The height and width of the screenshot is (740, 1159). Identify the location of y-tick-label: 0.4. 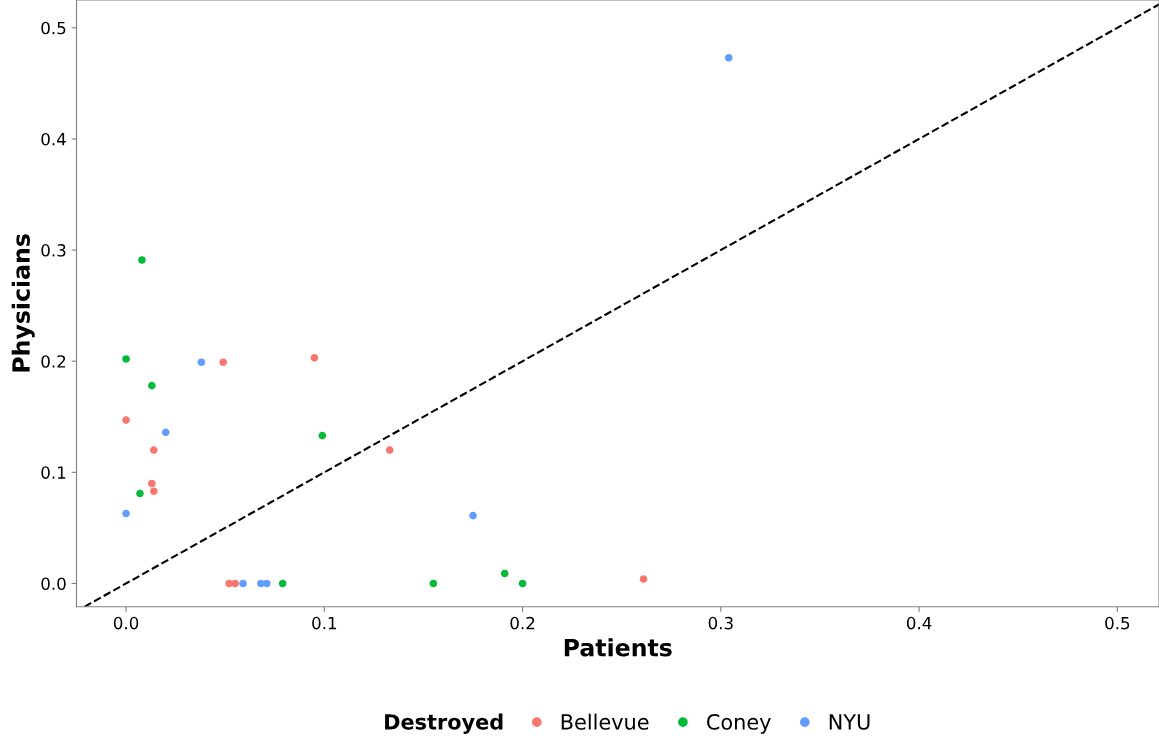
(53, 139).